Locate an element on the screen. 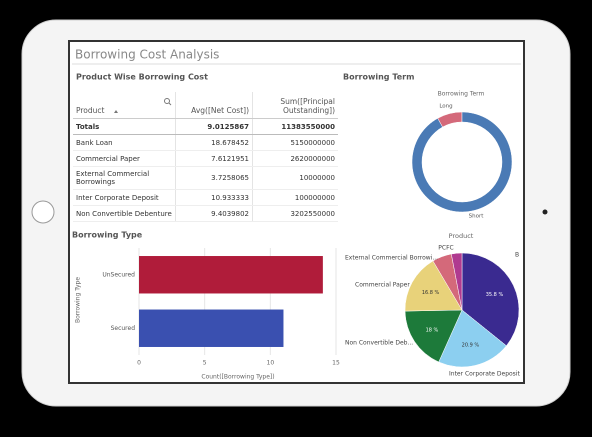 This screenshot has width=592, height=437. x-tick-label: 5 is located at coordinates (205, 363).